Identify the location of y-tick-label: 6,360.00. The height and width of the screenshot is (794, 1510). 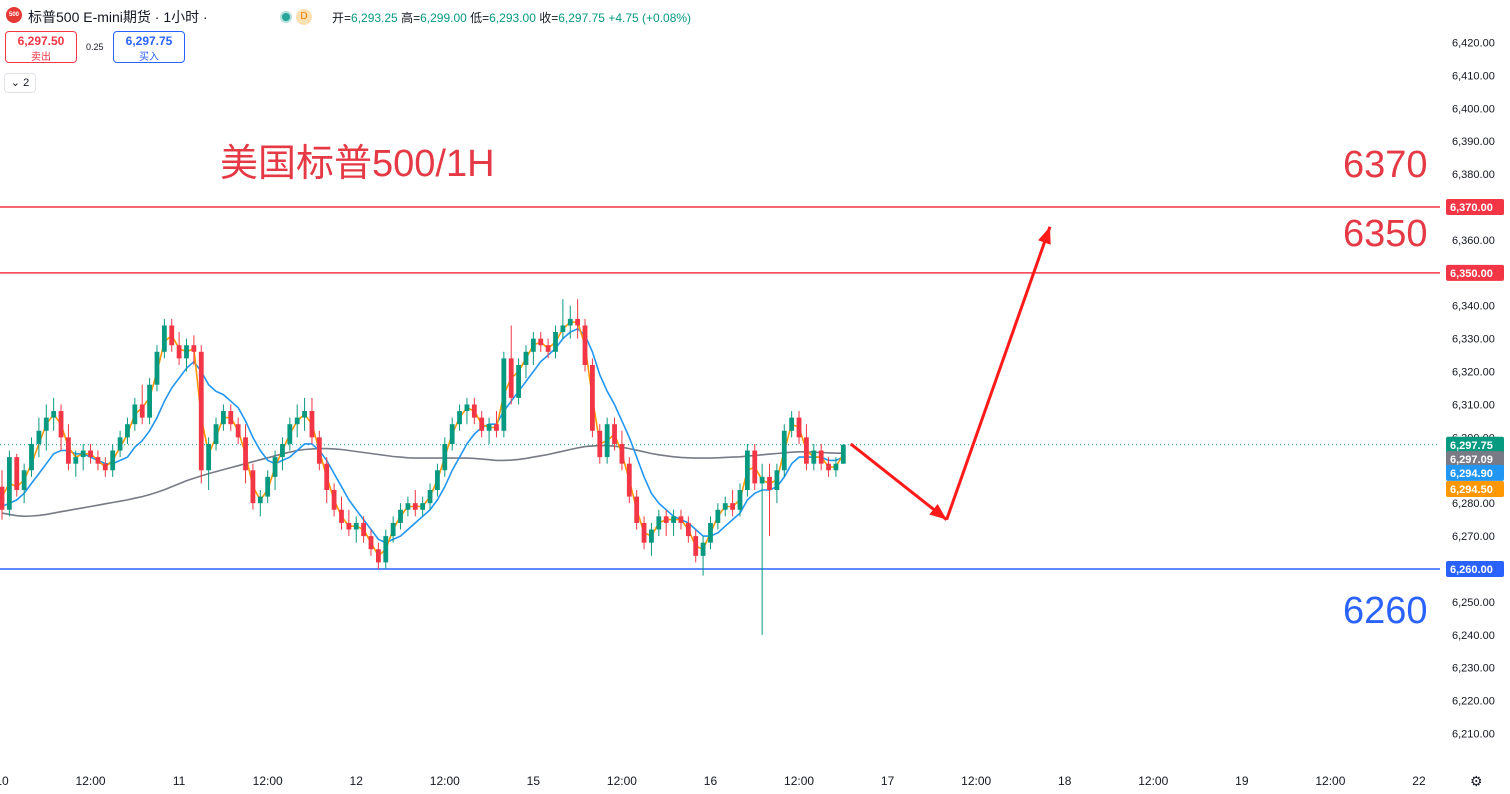
(1473, 241).